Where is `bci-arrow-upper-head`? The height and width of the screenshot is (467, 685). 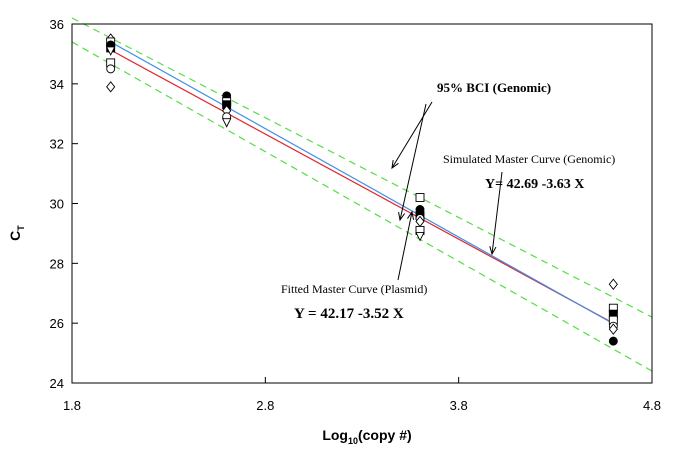 bci-arrow-upper-head is located at coordinates (395, 165).